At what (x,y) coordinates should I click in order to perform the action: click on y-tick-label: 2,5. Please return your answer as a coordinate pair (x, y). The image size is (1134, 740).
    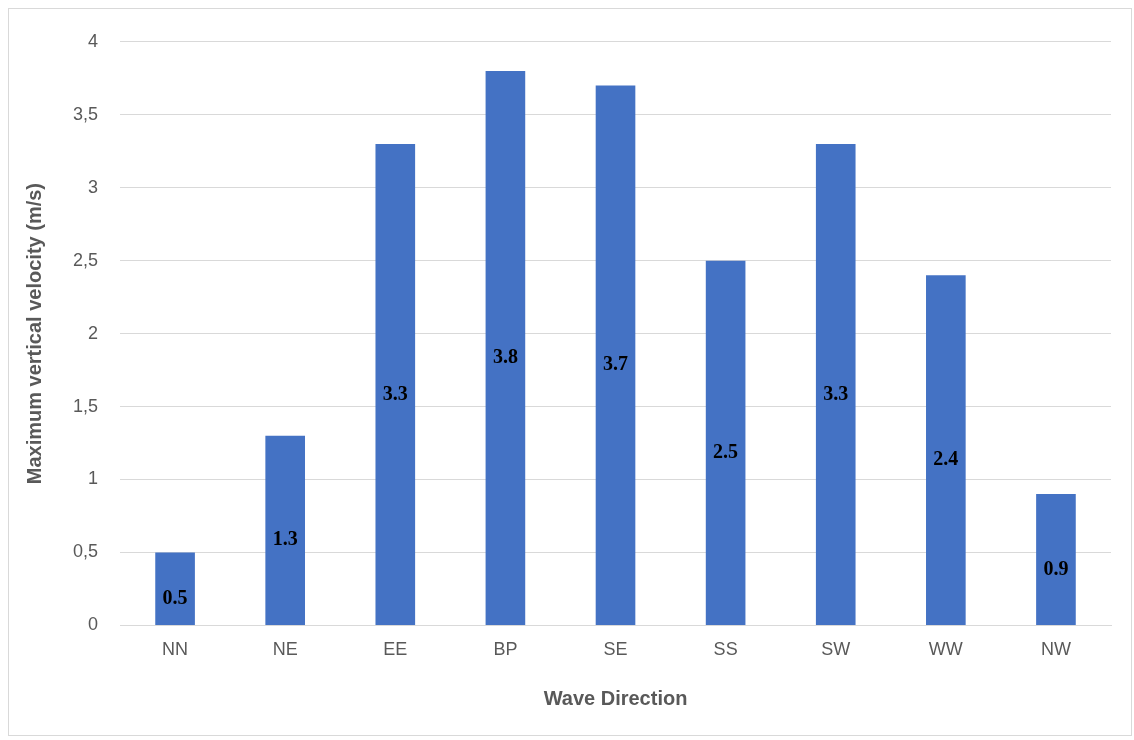
    Looking at the image, I should click on (85, 259).